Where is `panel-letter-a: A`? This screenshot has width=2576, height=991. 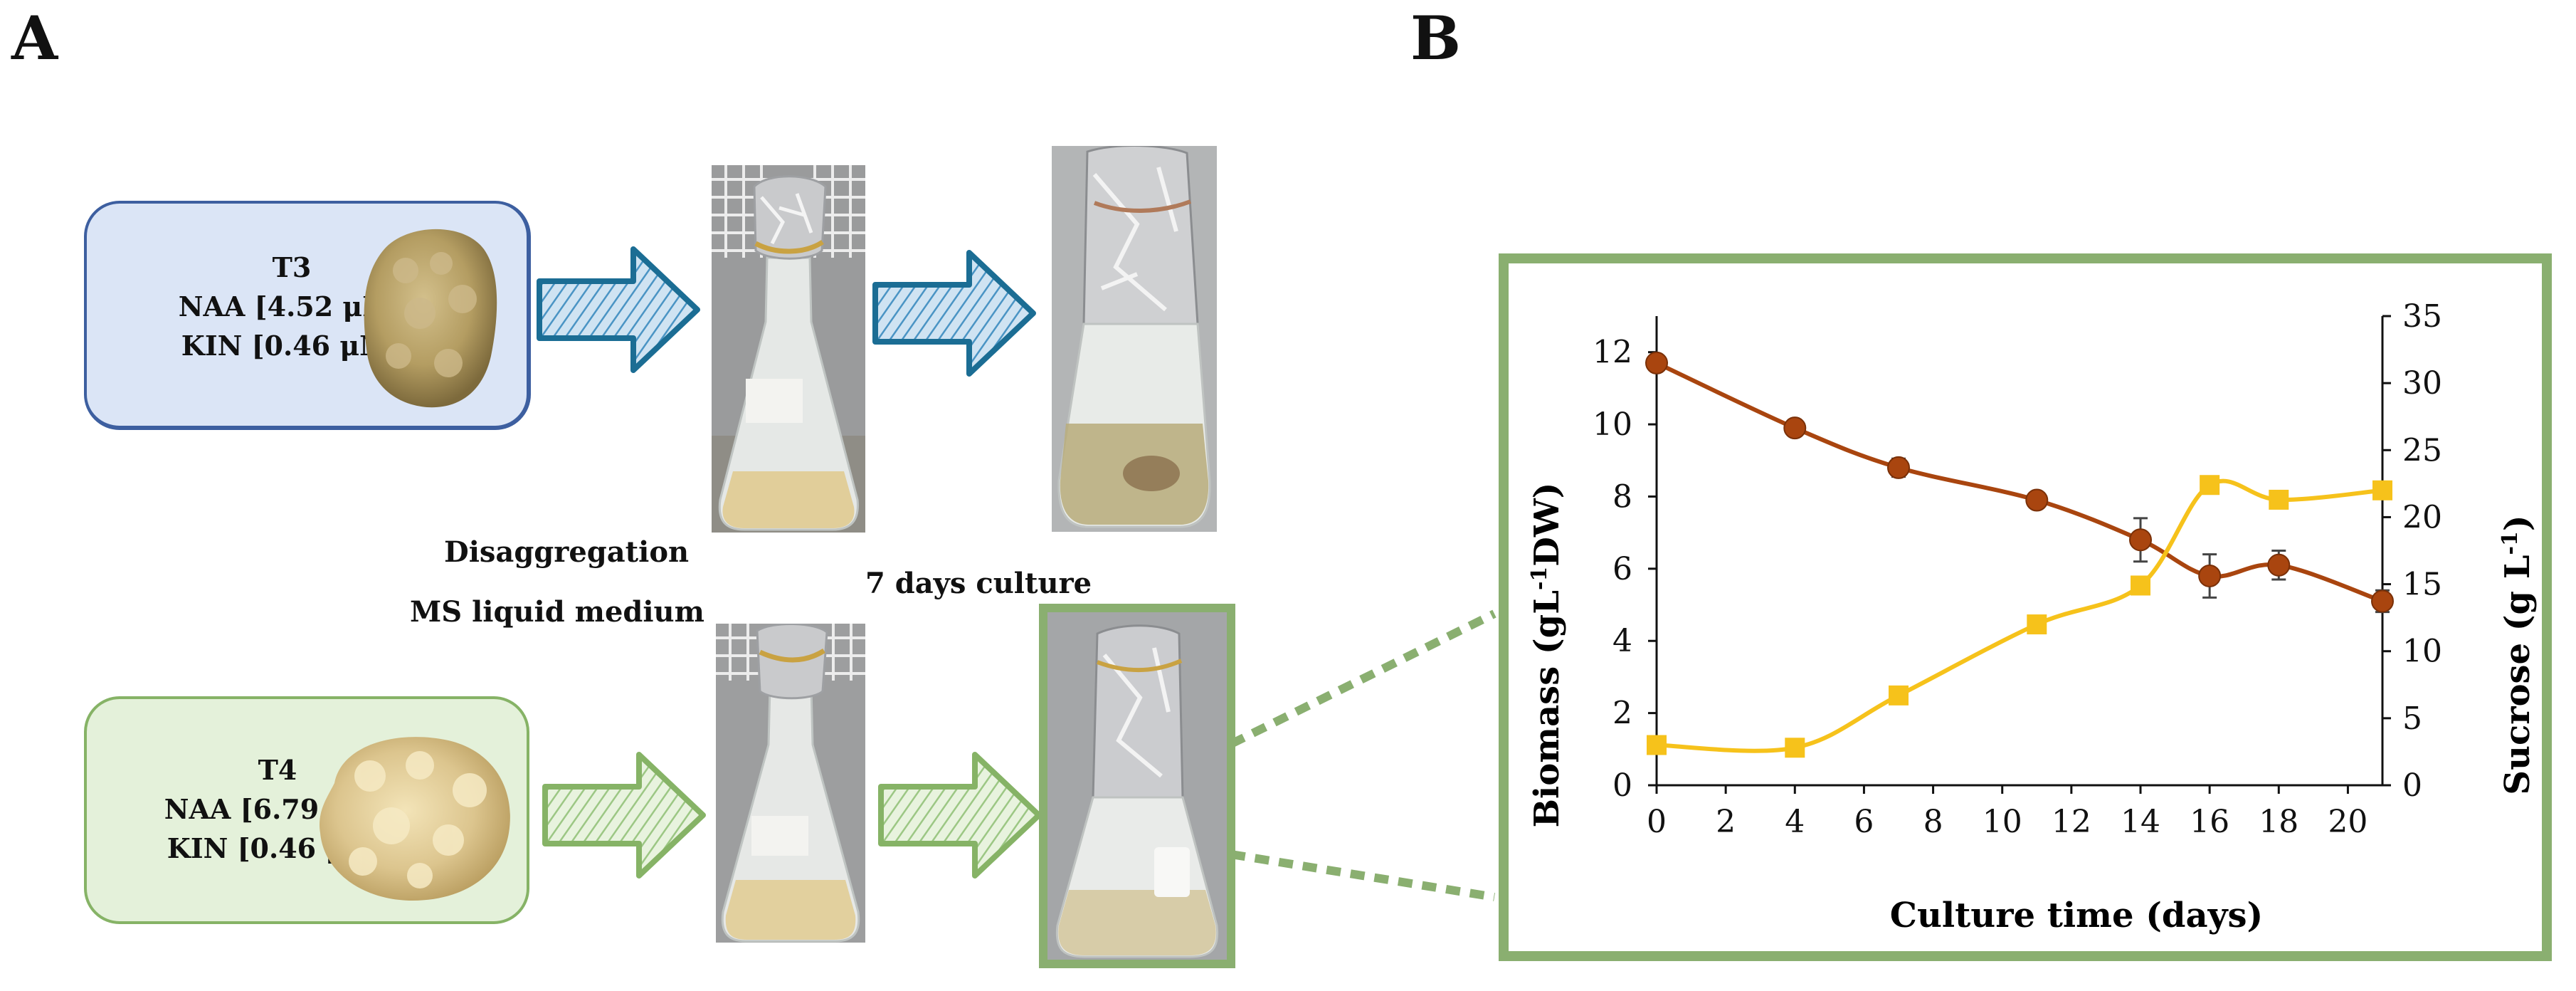 panel-letter-a: A is located at coordinates (34, 38).